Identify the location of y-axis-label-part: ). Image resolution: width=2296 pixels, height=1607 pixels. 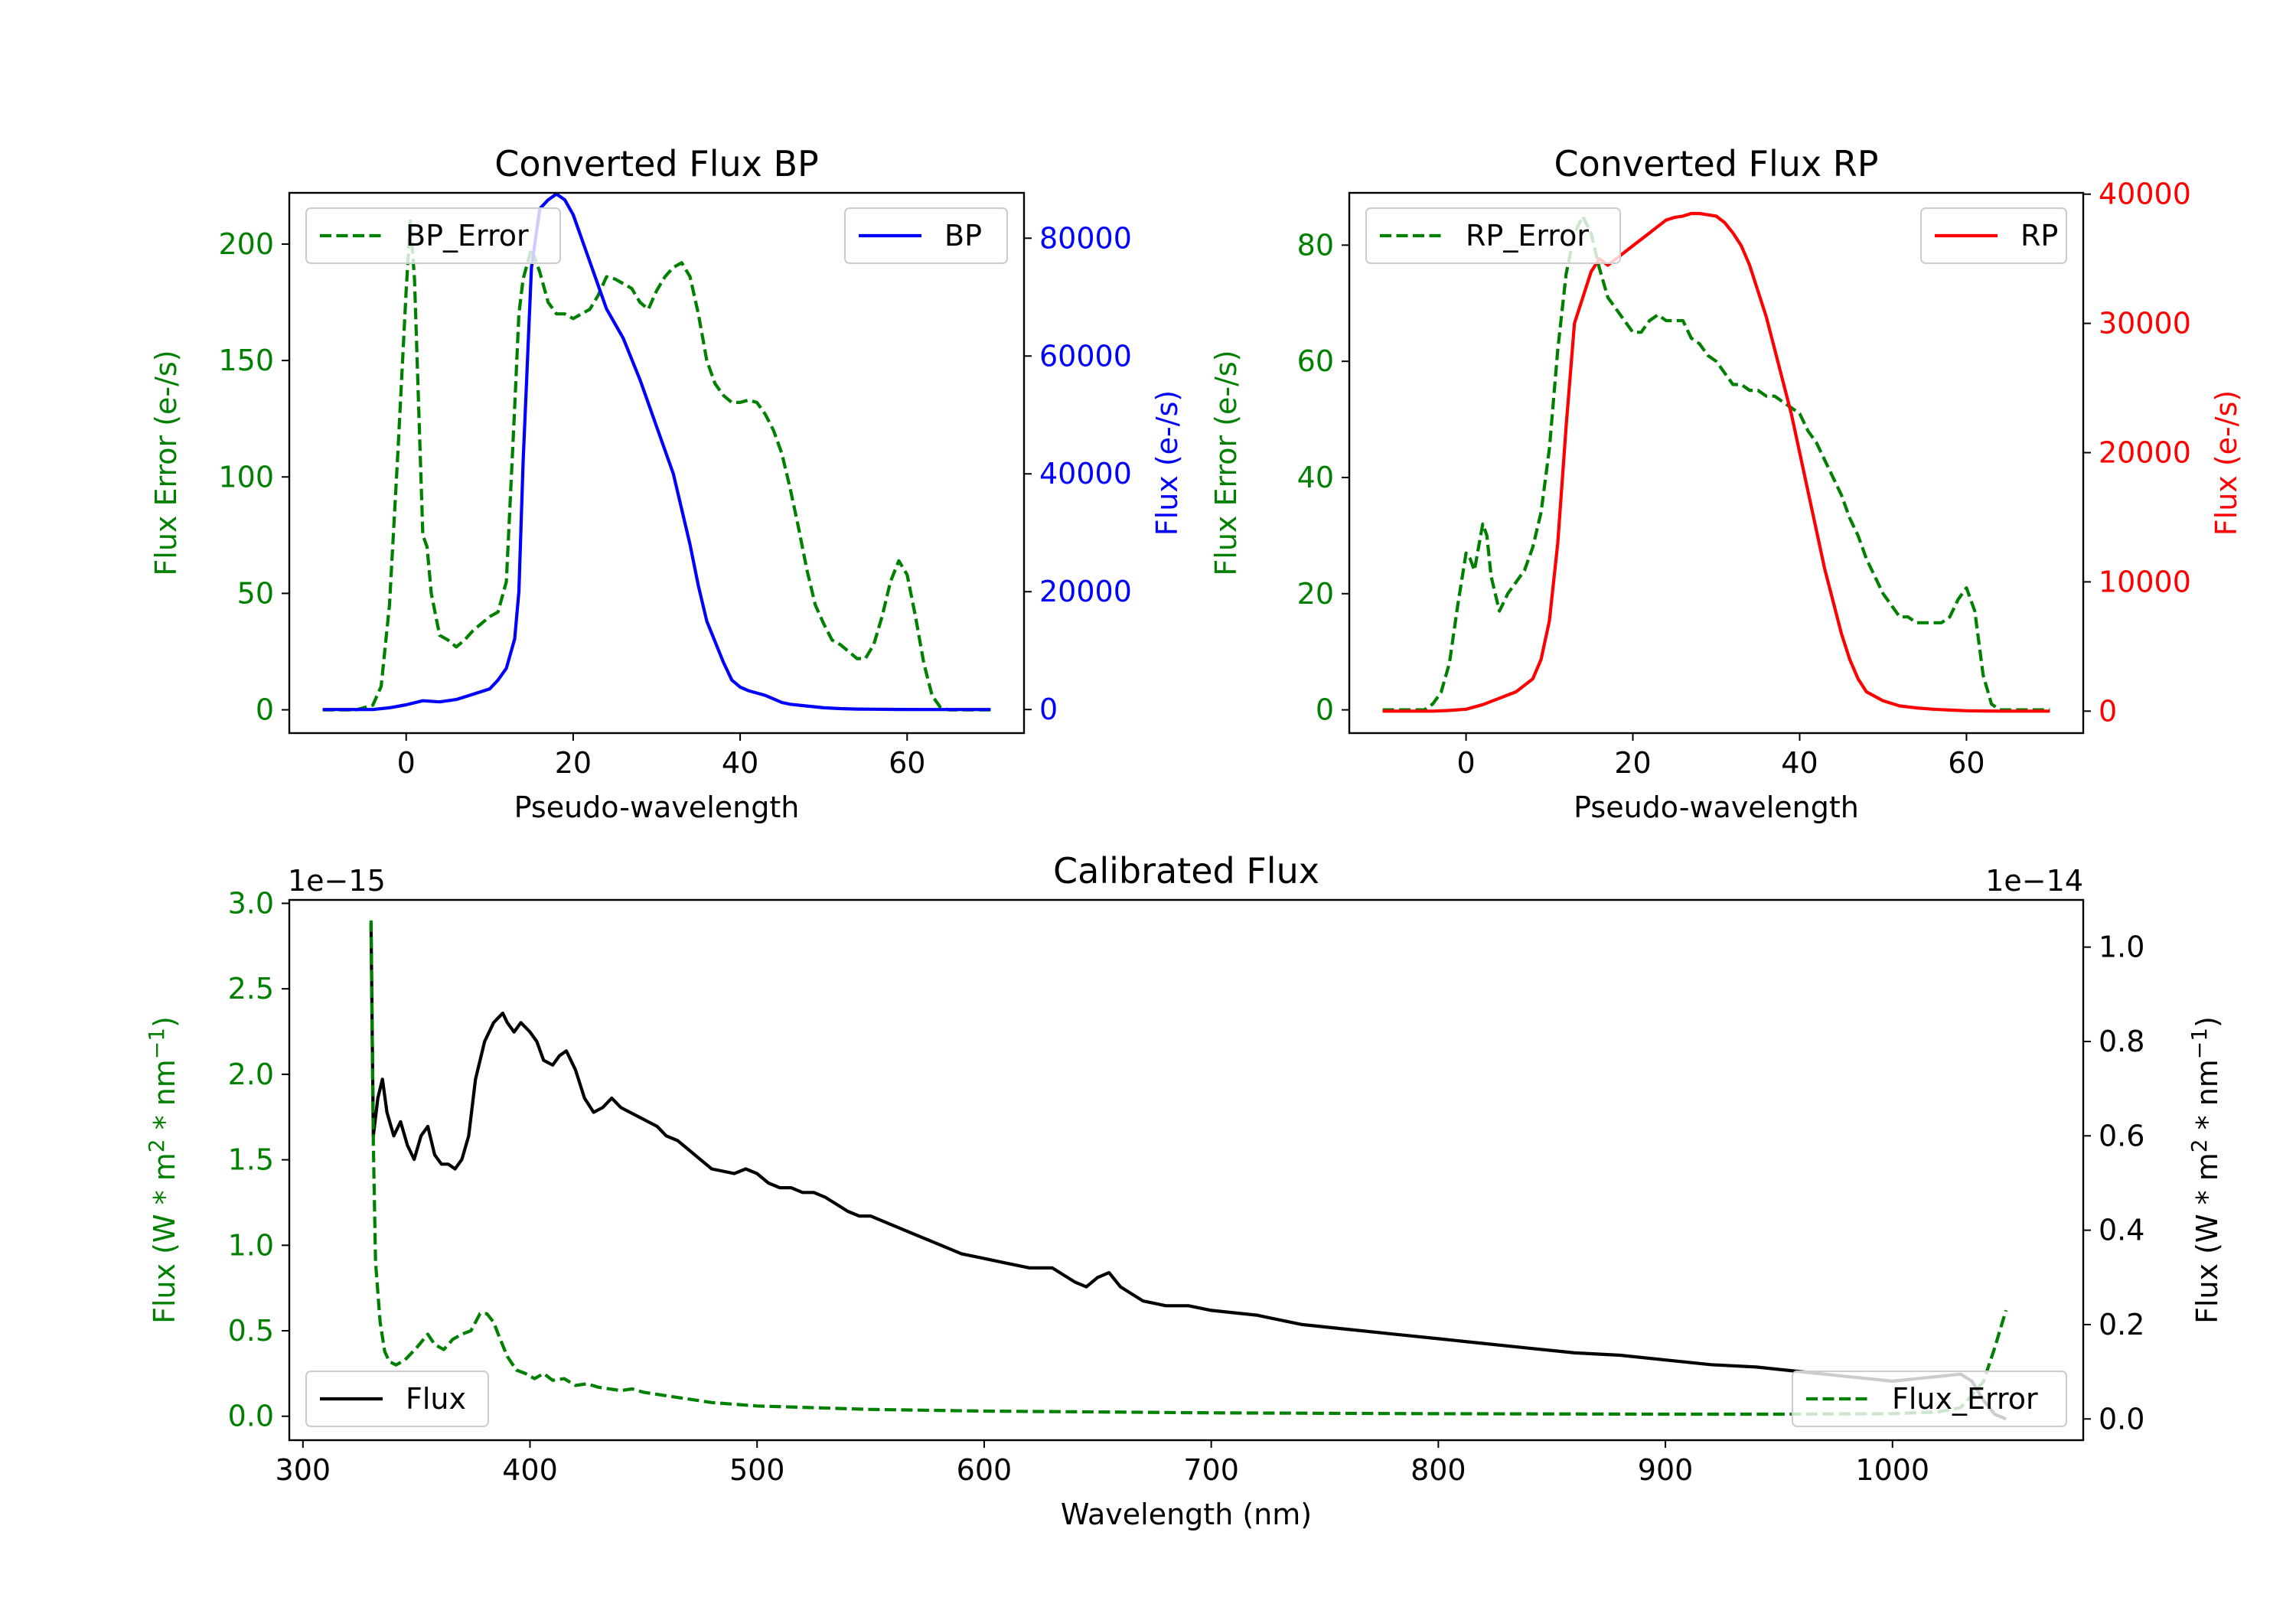
(2207, 1022).